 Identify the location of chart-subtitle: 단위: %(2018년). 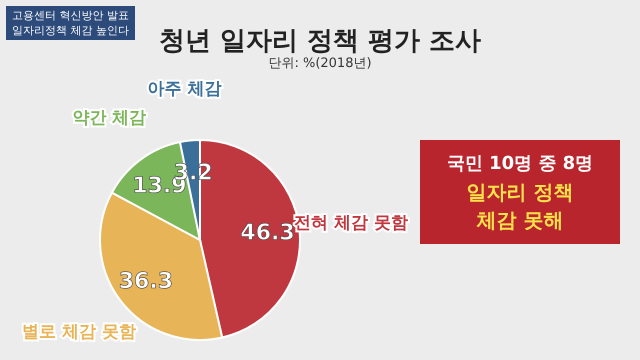
(320, 63).